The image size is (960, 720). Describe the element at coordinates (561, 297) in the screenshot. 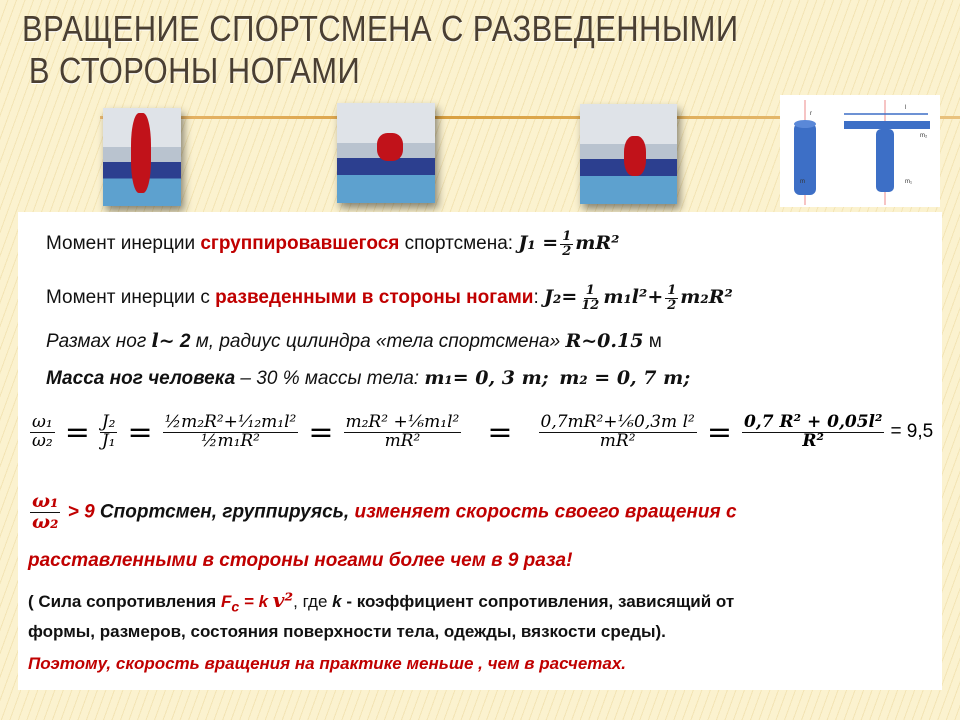

I see `formula-lhs: J₂=` at that location.